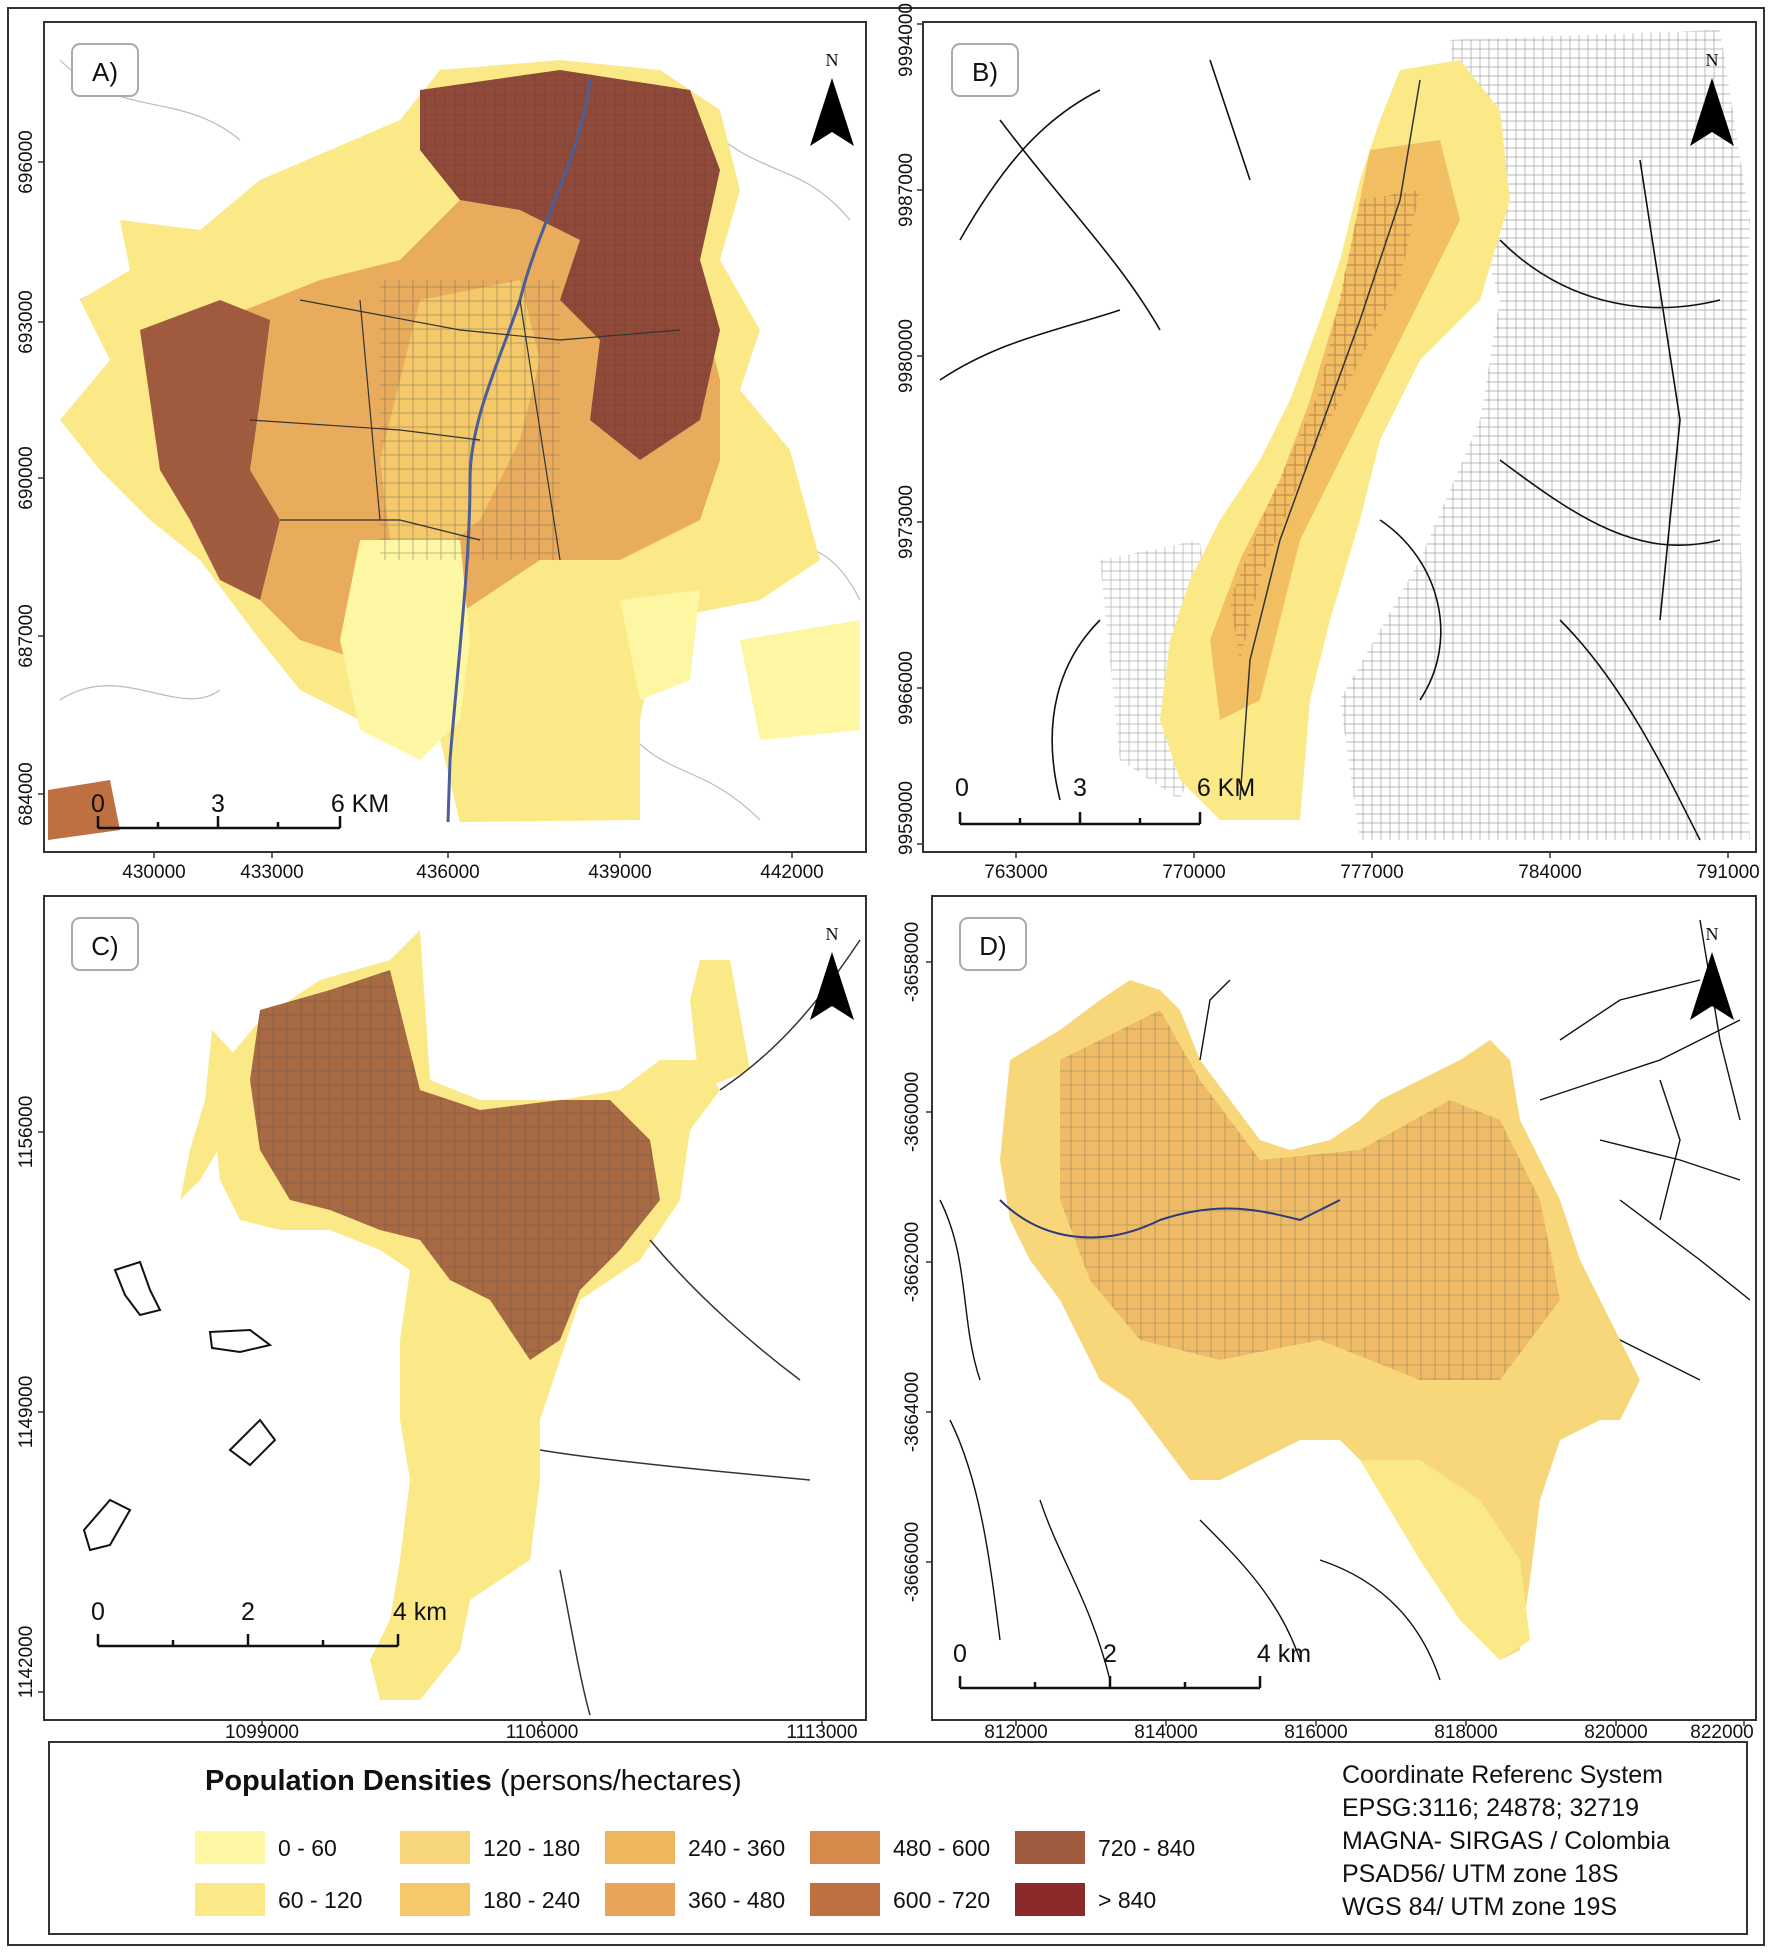 The height and width of the screenshot is (1952, 1772). What do you see at coordinates (1147, 1848) in the screenshot?
I see `legend-class-label: 720 - 840` at bounding box center [1147, 1848].